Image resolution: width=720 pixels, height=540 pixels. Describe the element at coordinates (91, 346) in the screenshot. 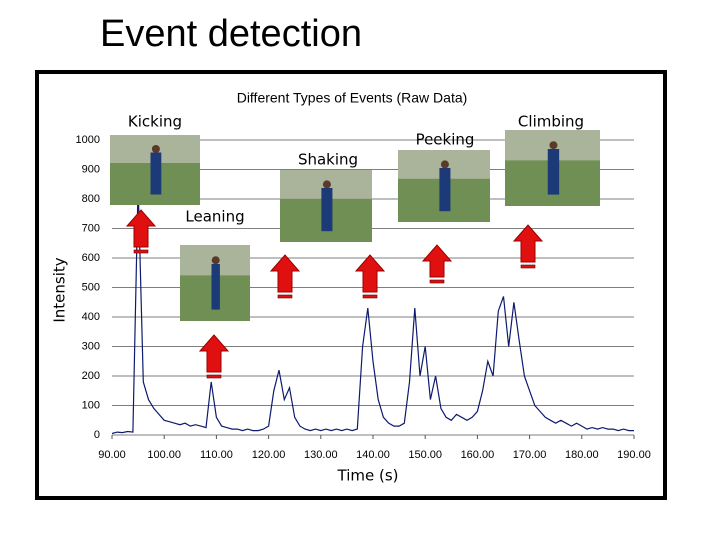

I see `y-tick-label: 300` at that location.